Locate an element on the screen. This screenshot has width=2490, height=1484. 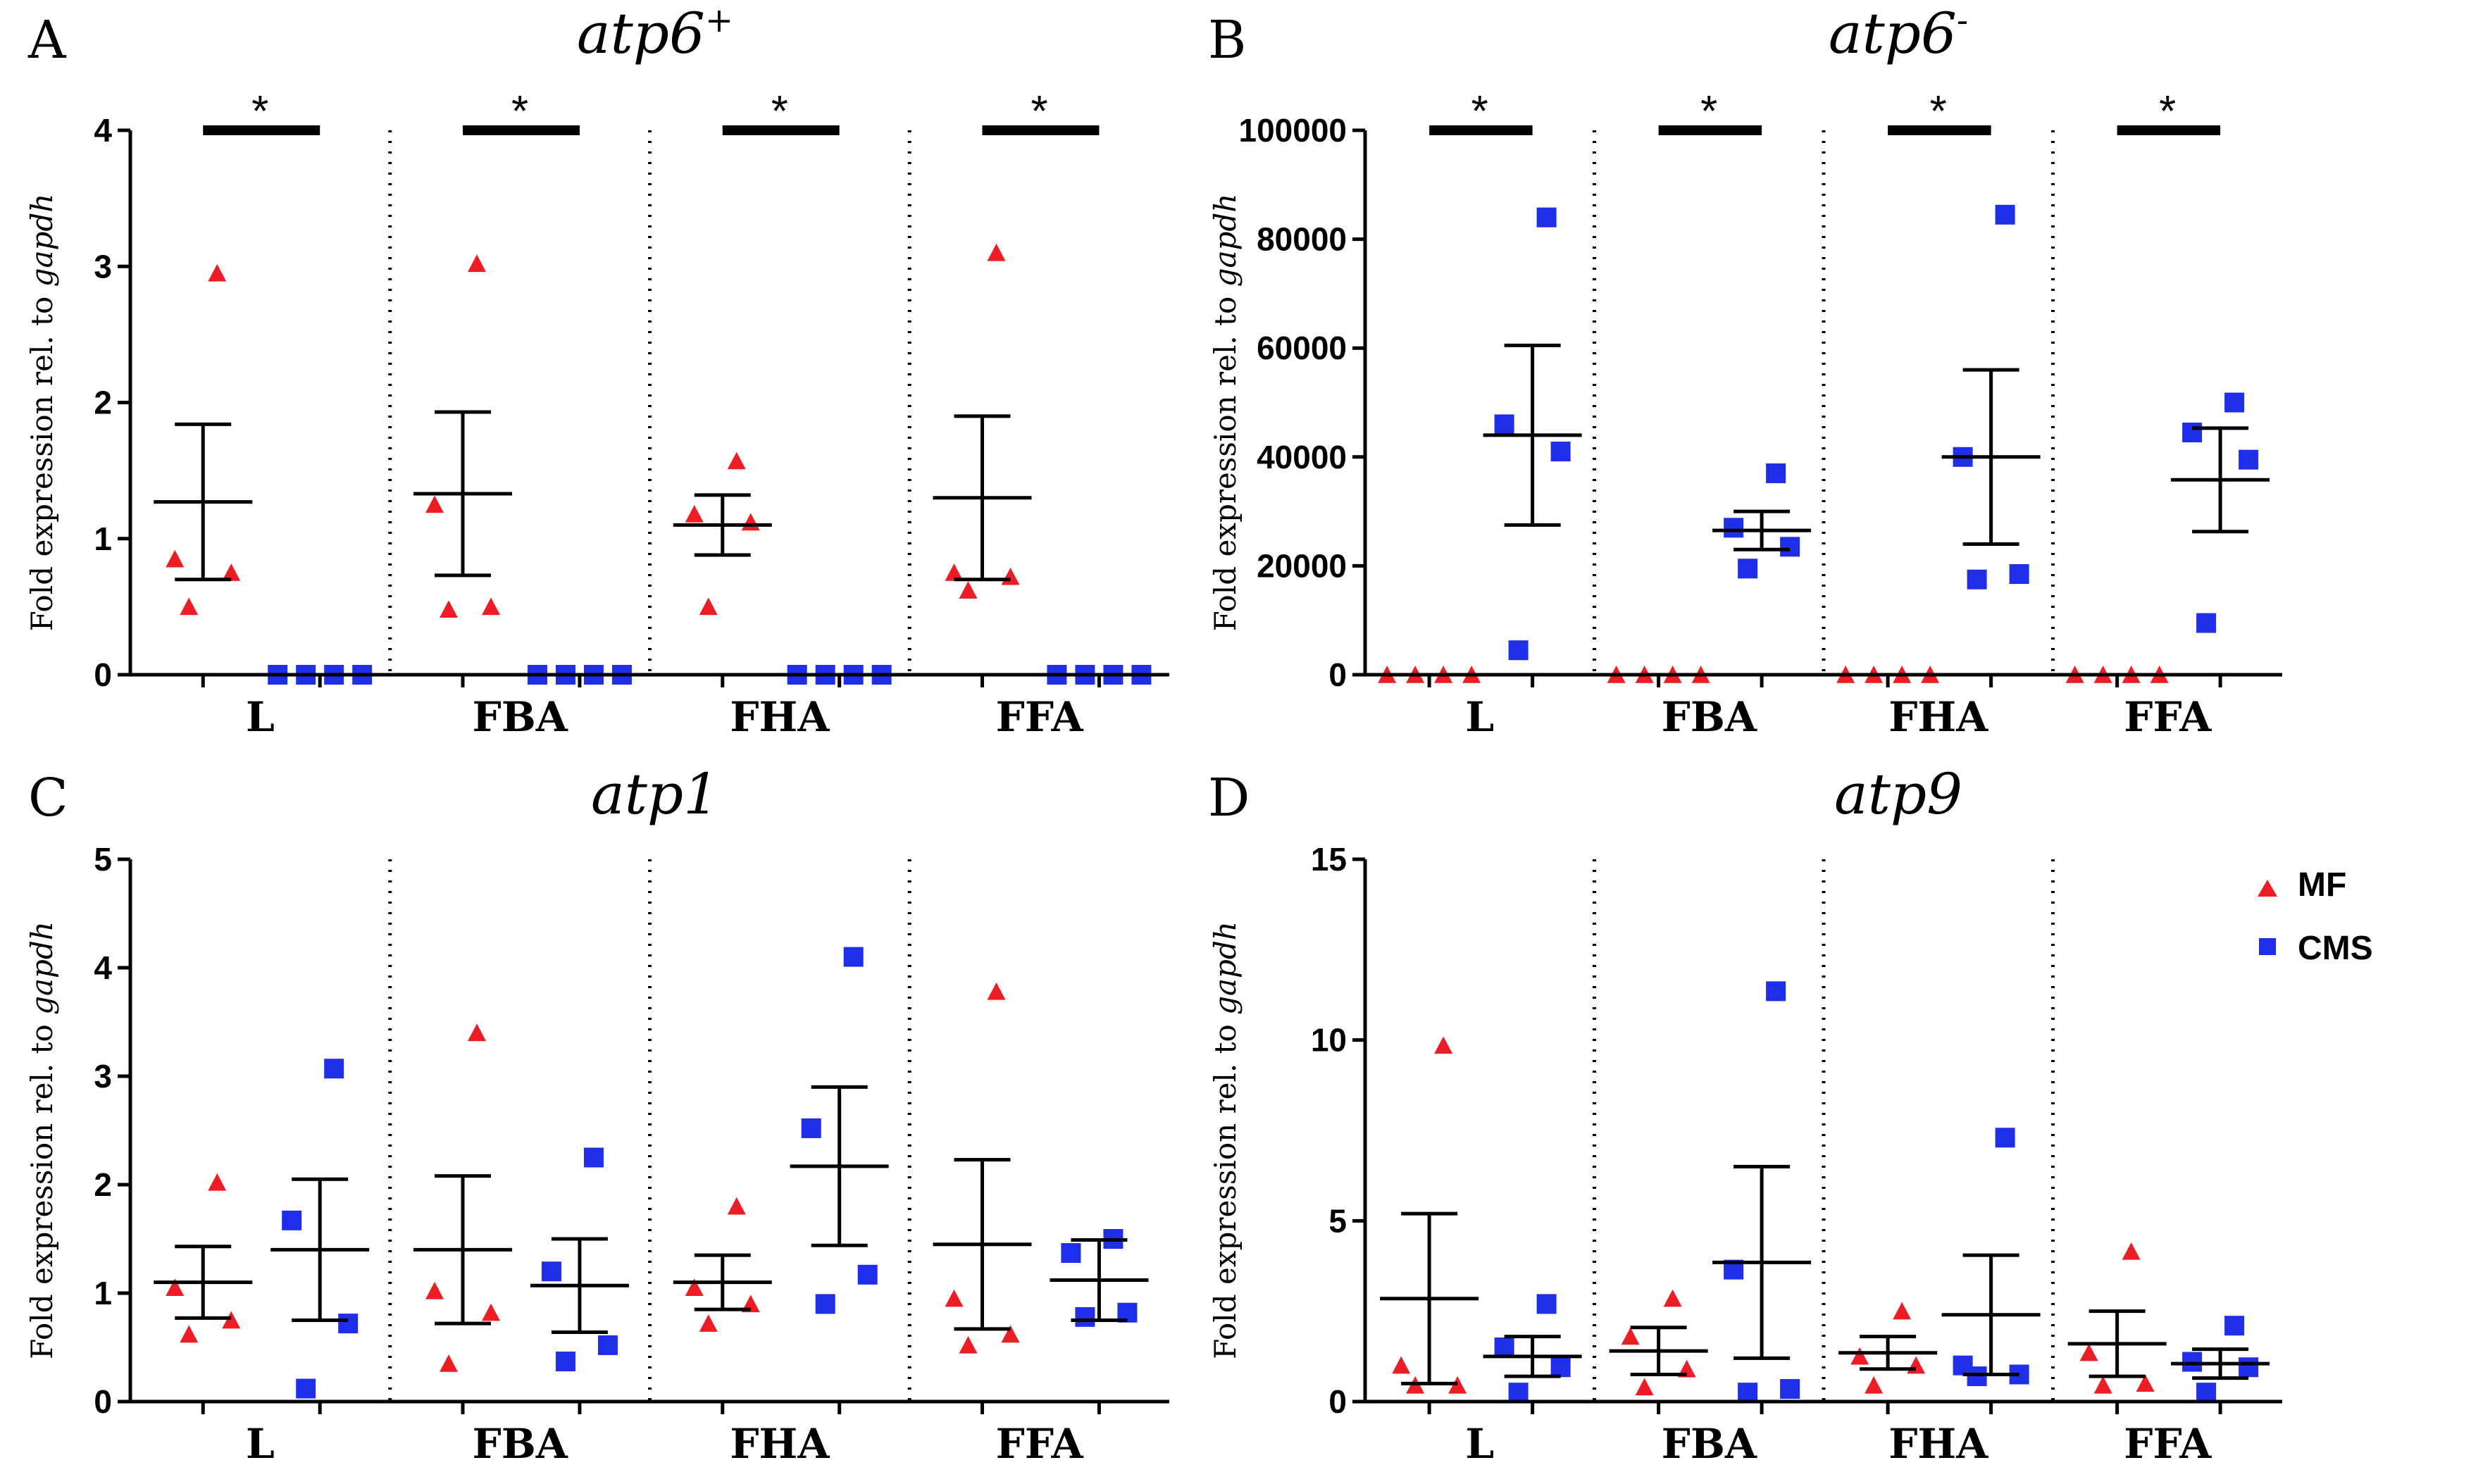
y-tick-label: 3 is located at coordinates (103, 266).